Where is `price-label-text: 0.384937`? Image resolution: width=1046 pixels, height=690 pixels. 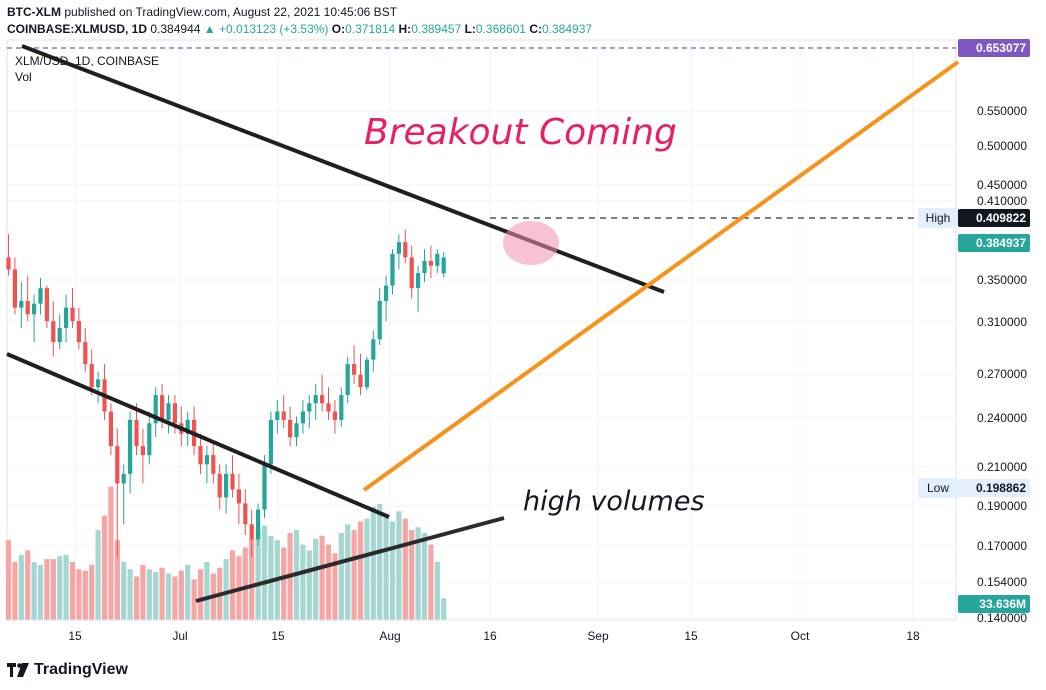 price-label-text: 0.384937 is located at coordinates (1001, 243).